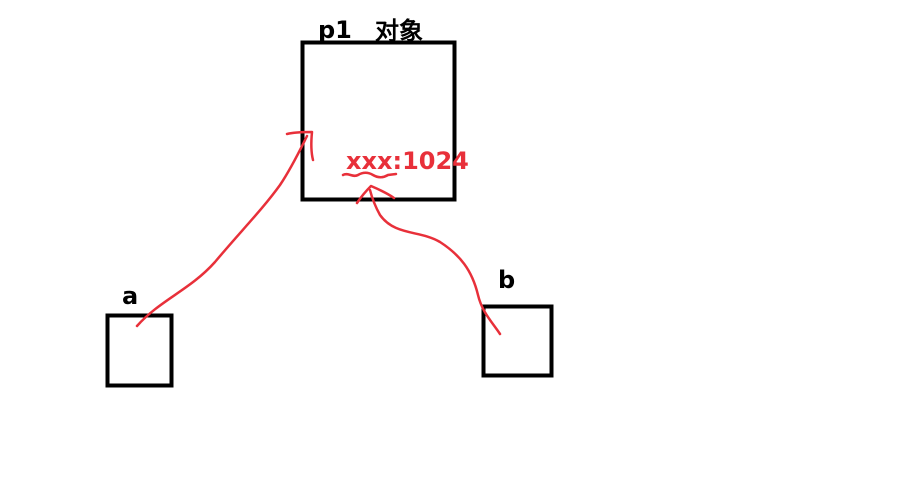  What do you see at coordinates (375, 194) in the screenshot?
I see `arrow-b-head` at bounding box center [375, 194].